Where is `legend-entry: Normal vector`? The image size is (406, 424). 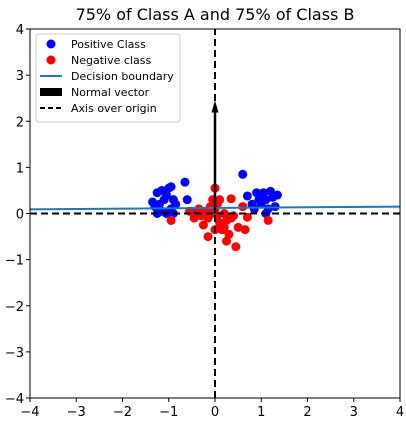
legend-entry: Normal vector is located at coordinates (95, 92).